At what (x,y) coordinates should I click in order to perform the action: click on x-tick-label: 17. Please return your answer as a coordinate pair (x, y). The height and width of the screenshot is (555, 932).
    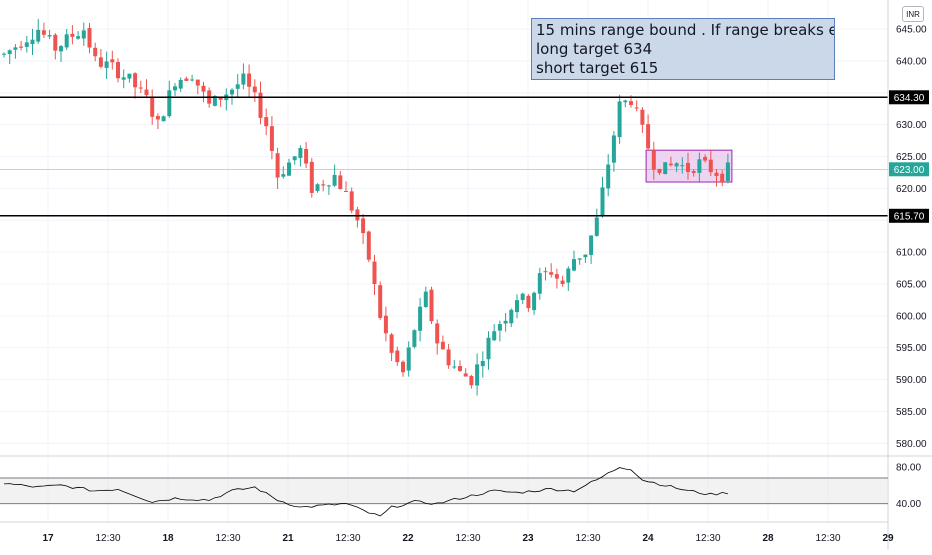
    Looking at the image, I should click on (48, 538).